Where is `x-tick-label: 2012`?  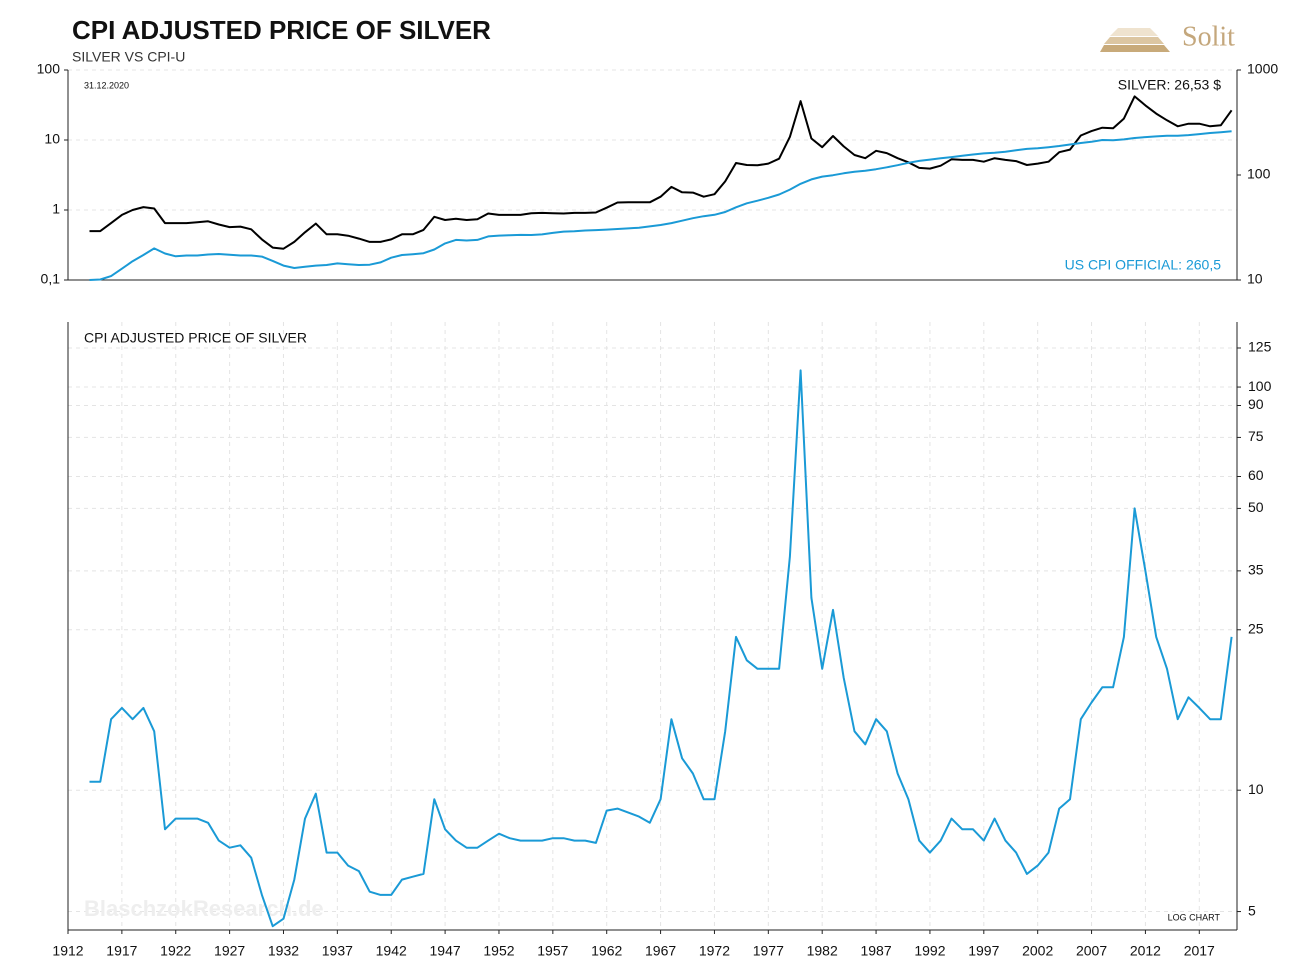 x-tick-label: 2012 is located at coordinates (1145, 951).